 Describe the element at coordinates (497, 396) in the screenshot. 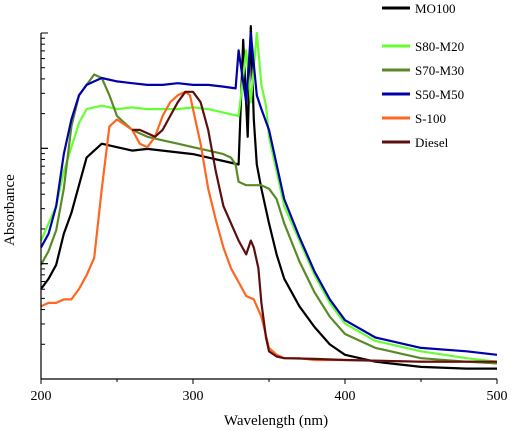

I see `x-tick-label: 500` at that location.